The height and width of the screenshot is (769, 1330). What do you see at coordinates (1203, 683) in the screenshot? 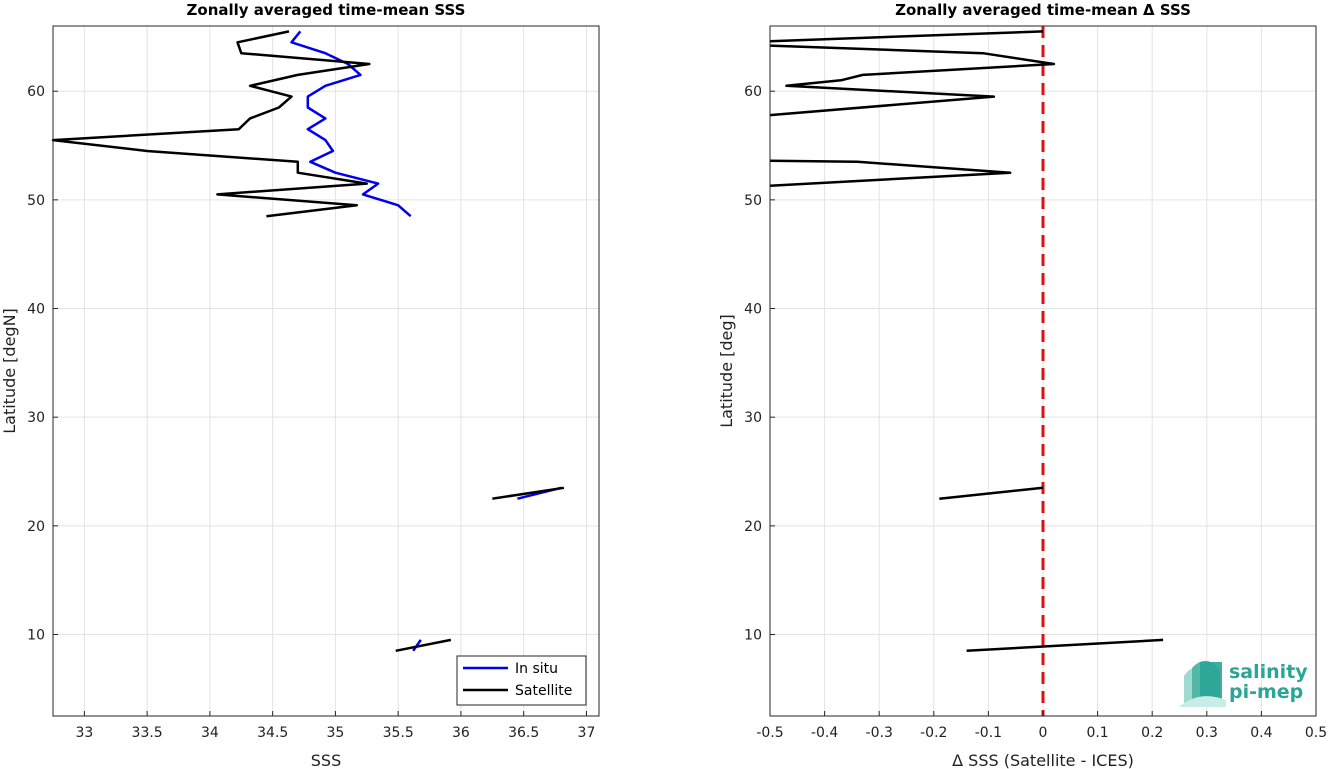
I see `wave-logo-icon` at bounding box center [1203, 683].